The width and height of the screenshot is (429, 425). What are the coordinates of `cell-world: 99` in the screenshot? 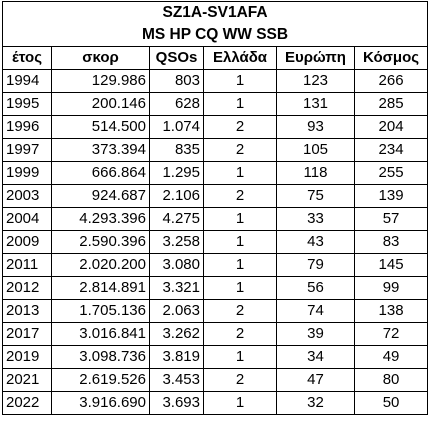 It's located at (391, 288).